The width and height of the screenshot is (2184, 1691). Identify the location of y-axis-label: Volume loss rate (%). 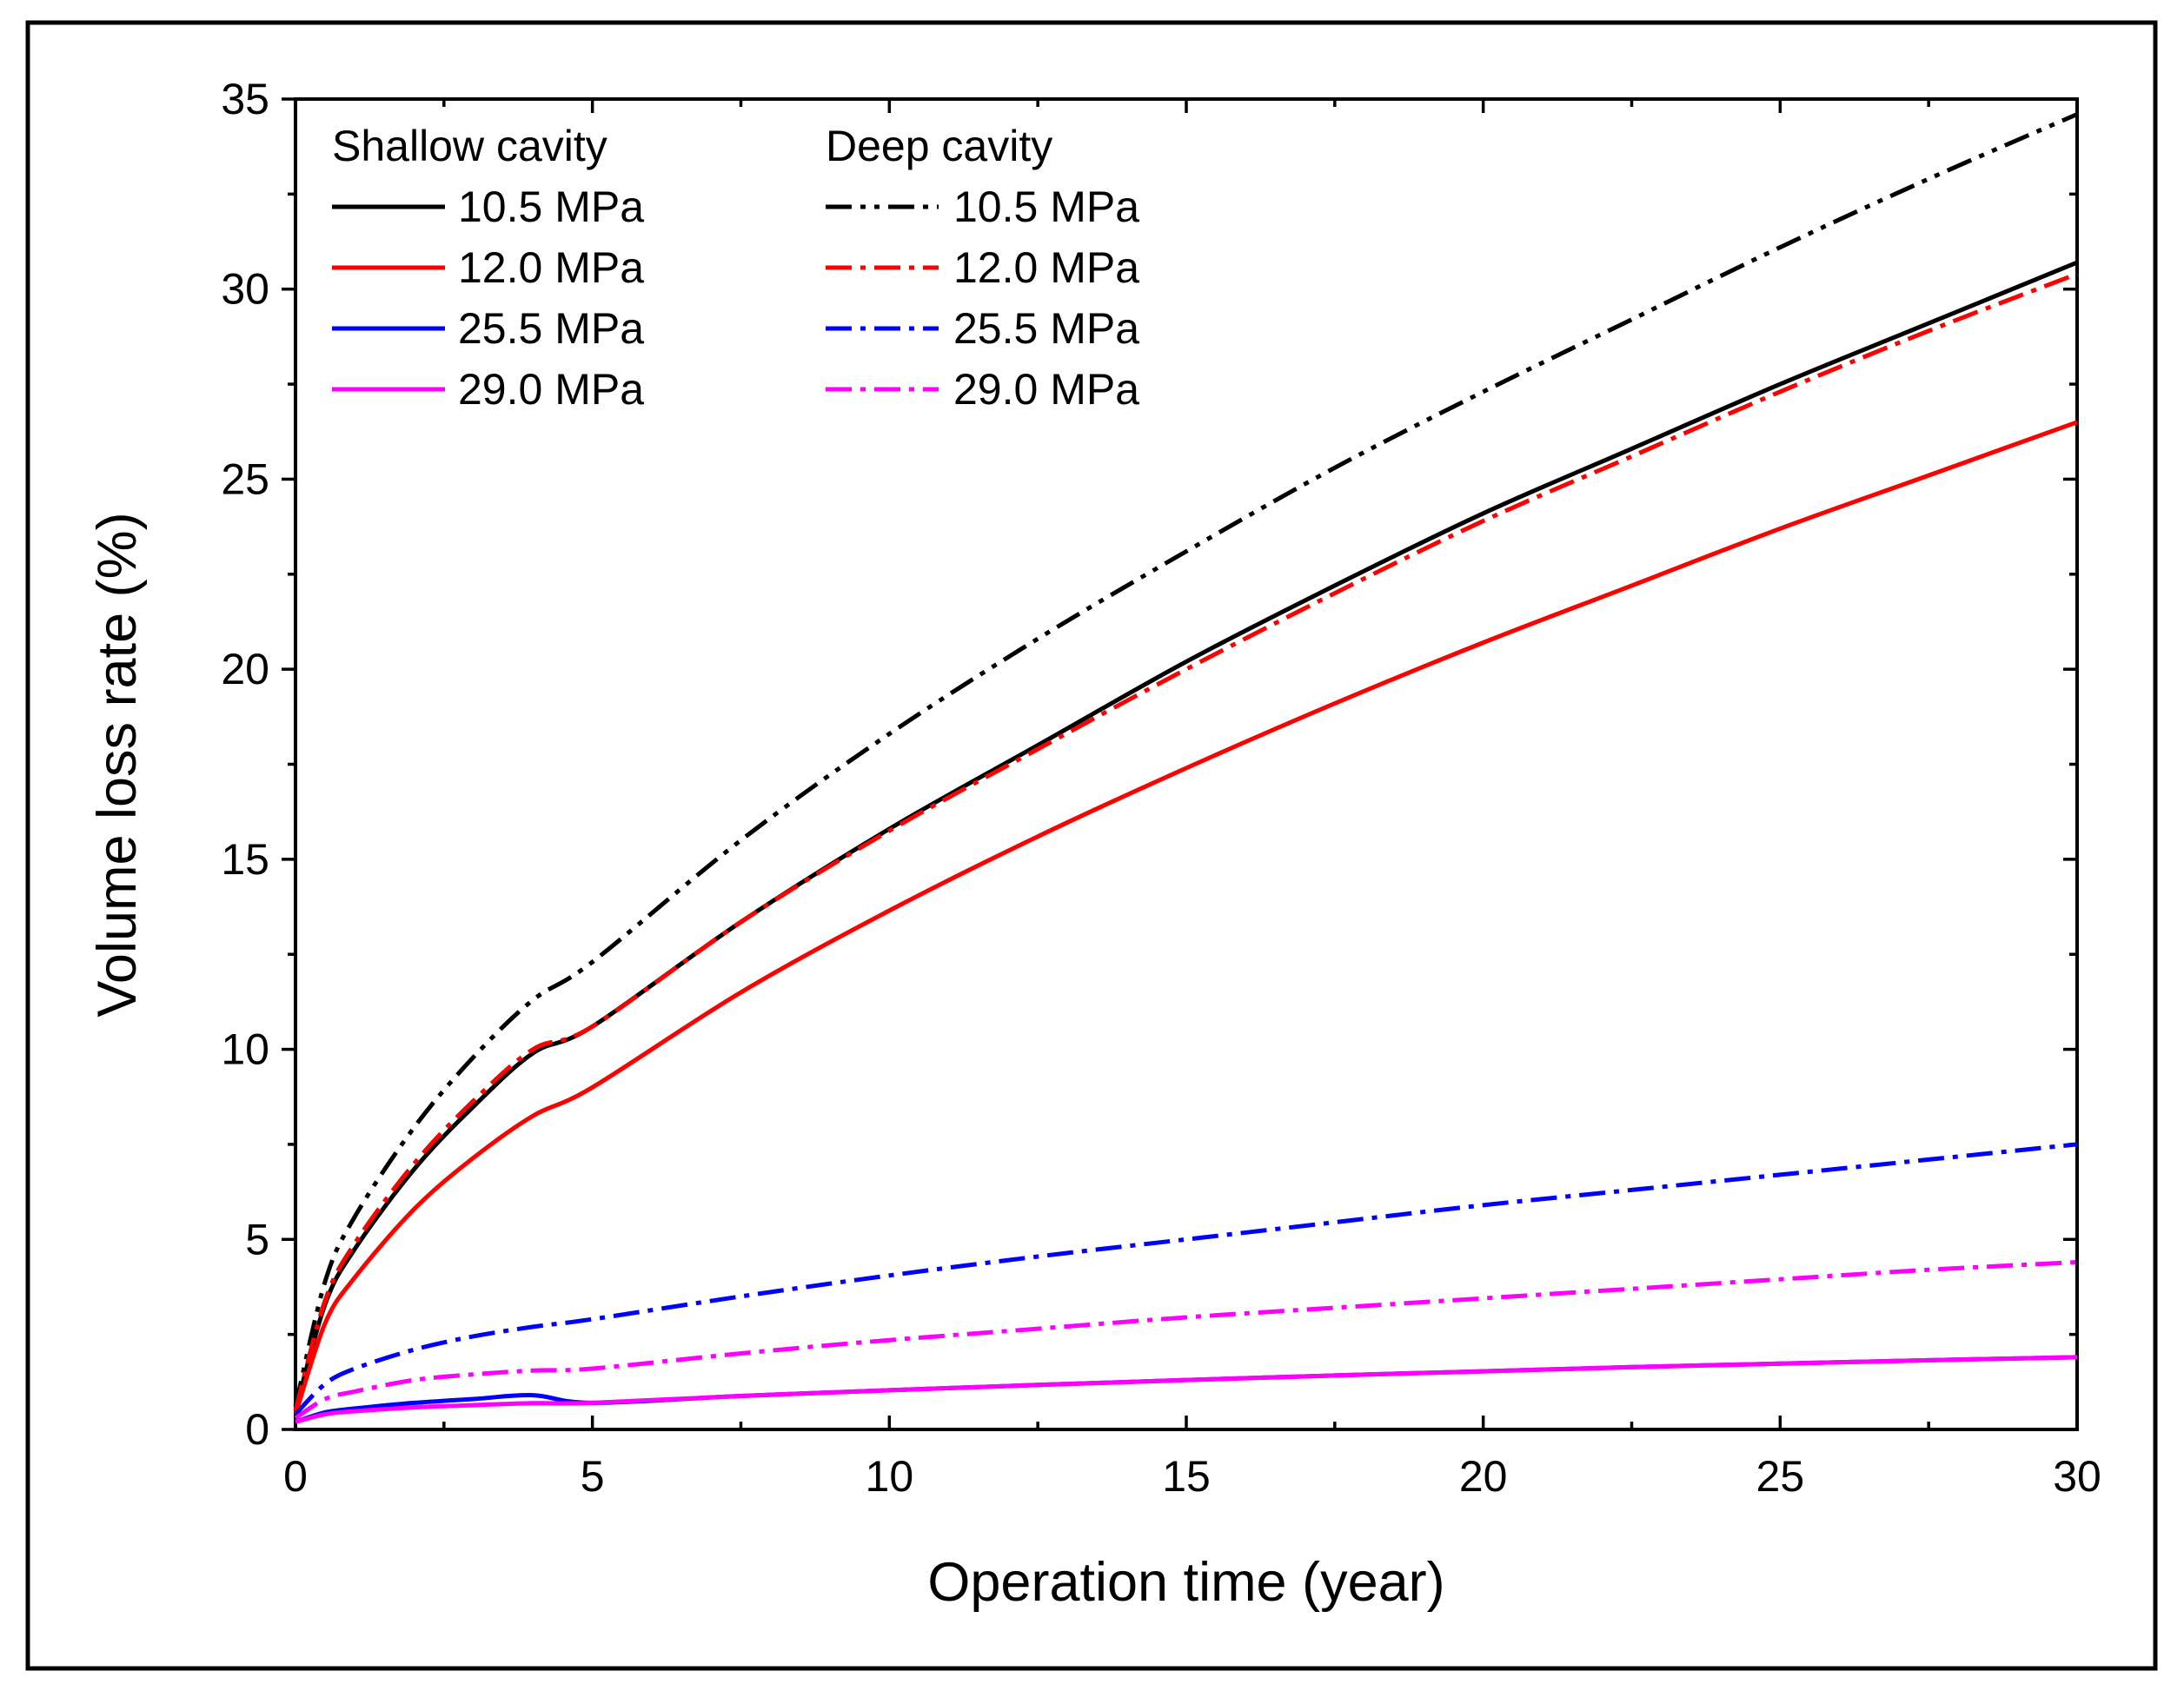
(117, 765).